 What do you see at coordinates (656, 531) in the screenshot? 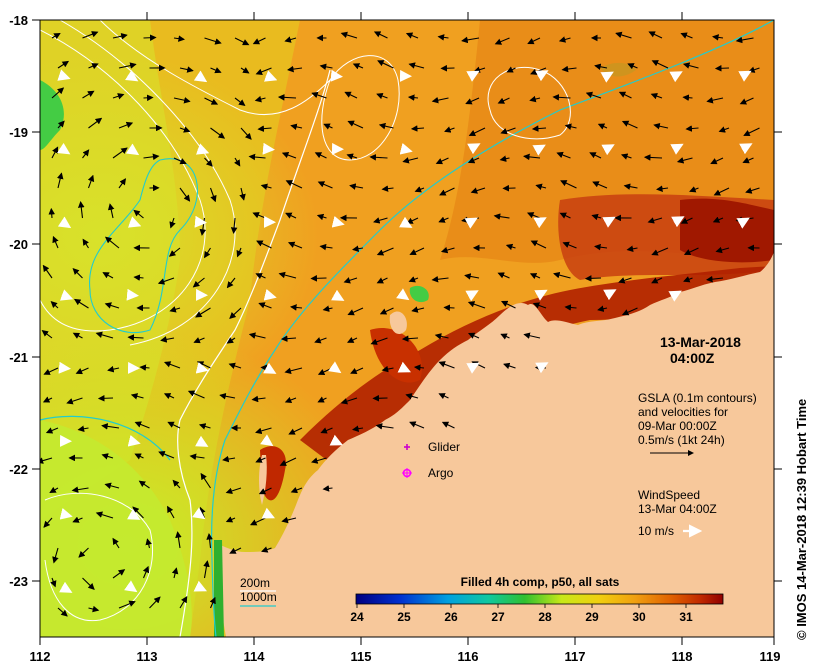
I see `wind-legend-line: 10 m/s` at bounding box center [656, 531].